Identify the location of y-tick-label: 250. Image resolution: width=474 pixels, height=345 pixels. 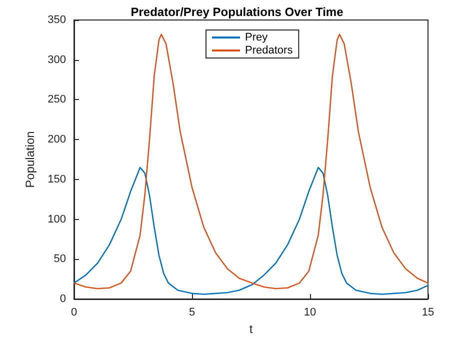
(57, 100).